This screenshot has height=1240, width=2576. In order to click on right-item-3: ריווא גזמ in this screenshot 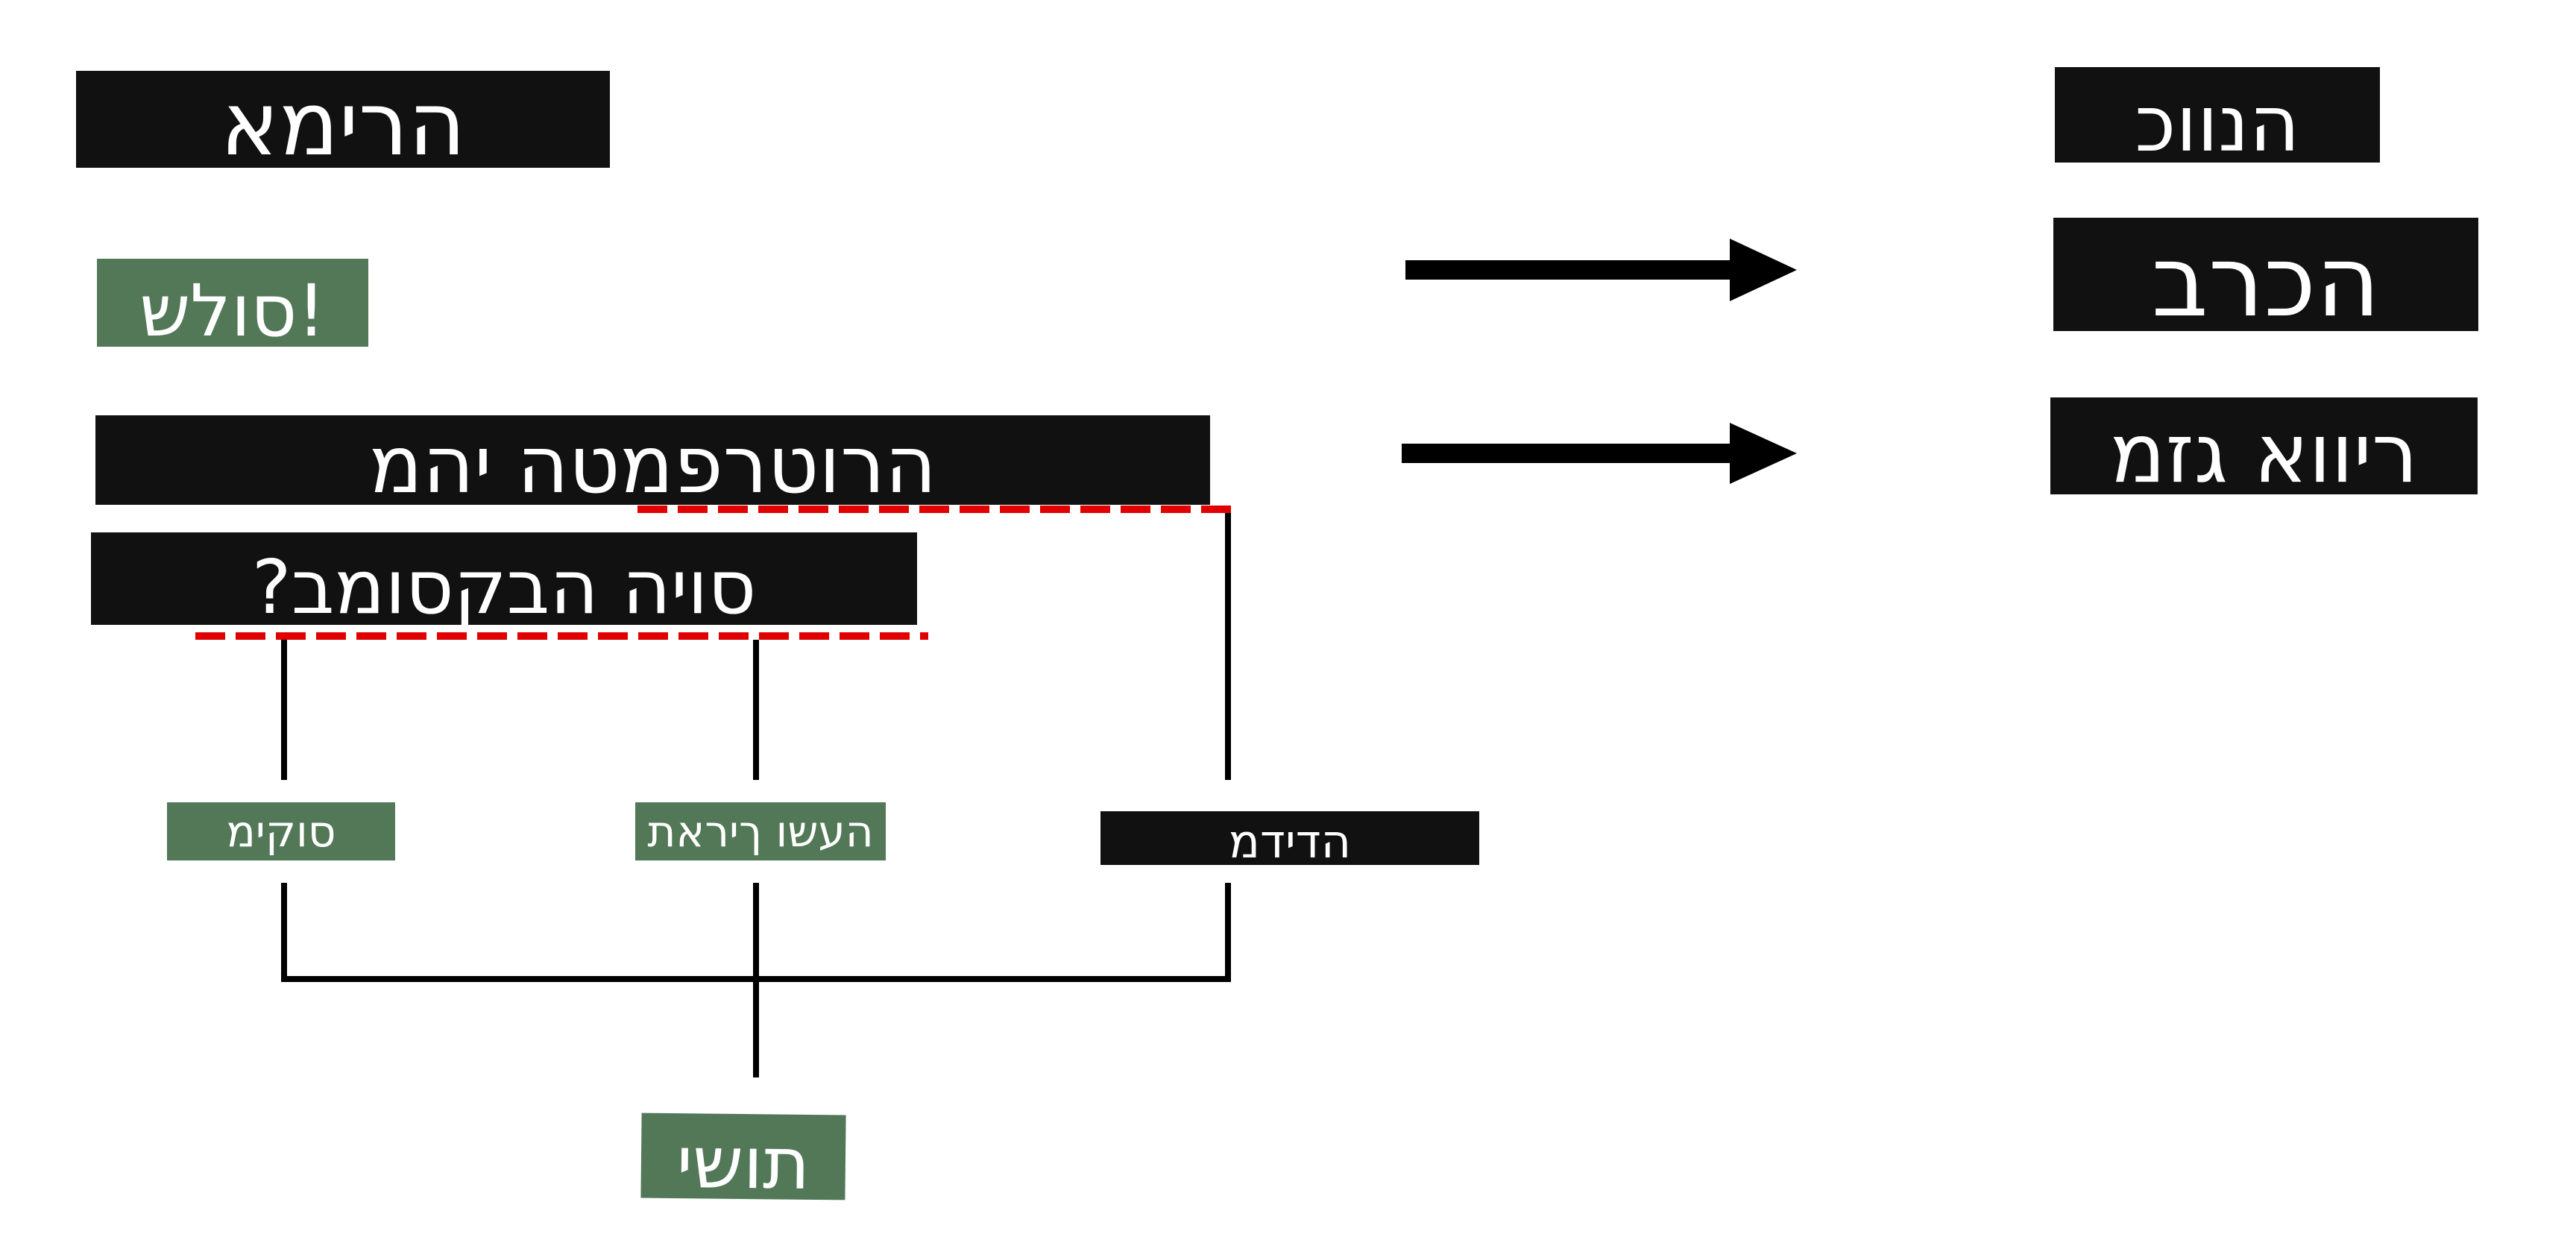, I will do `click(2264, 445)`.